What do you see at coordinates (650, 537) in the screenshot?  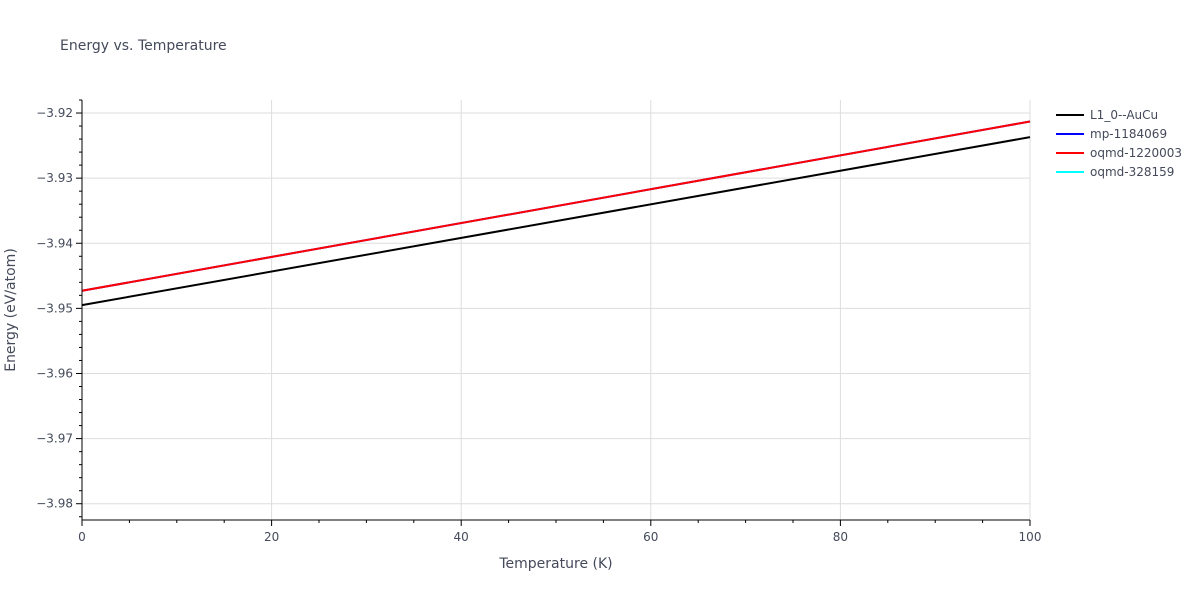 I see `x-tick-label: 60` at bounding box center [650, 537].